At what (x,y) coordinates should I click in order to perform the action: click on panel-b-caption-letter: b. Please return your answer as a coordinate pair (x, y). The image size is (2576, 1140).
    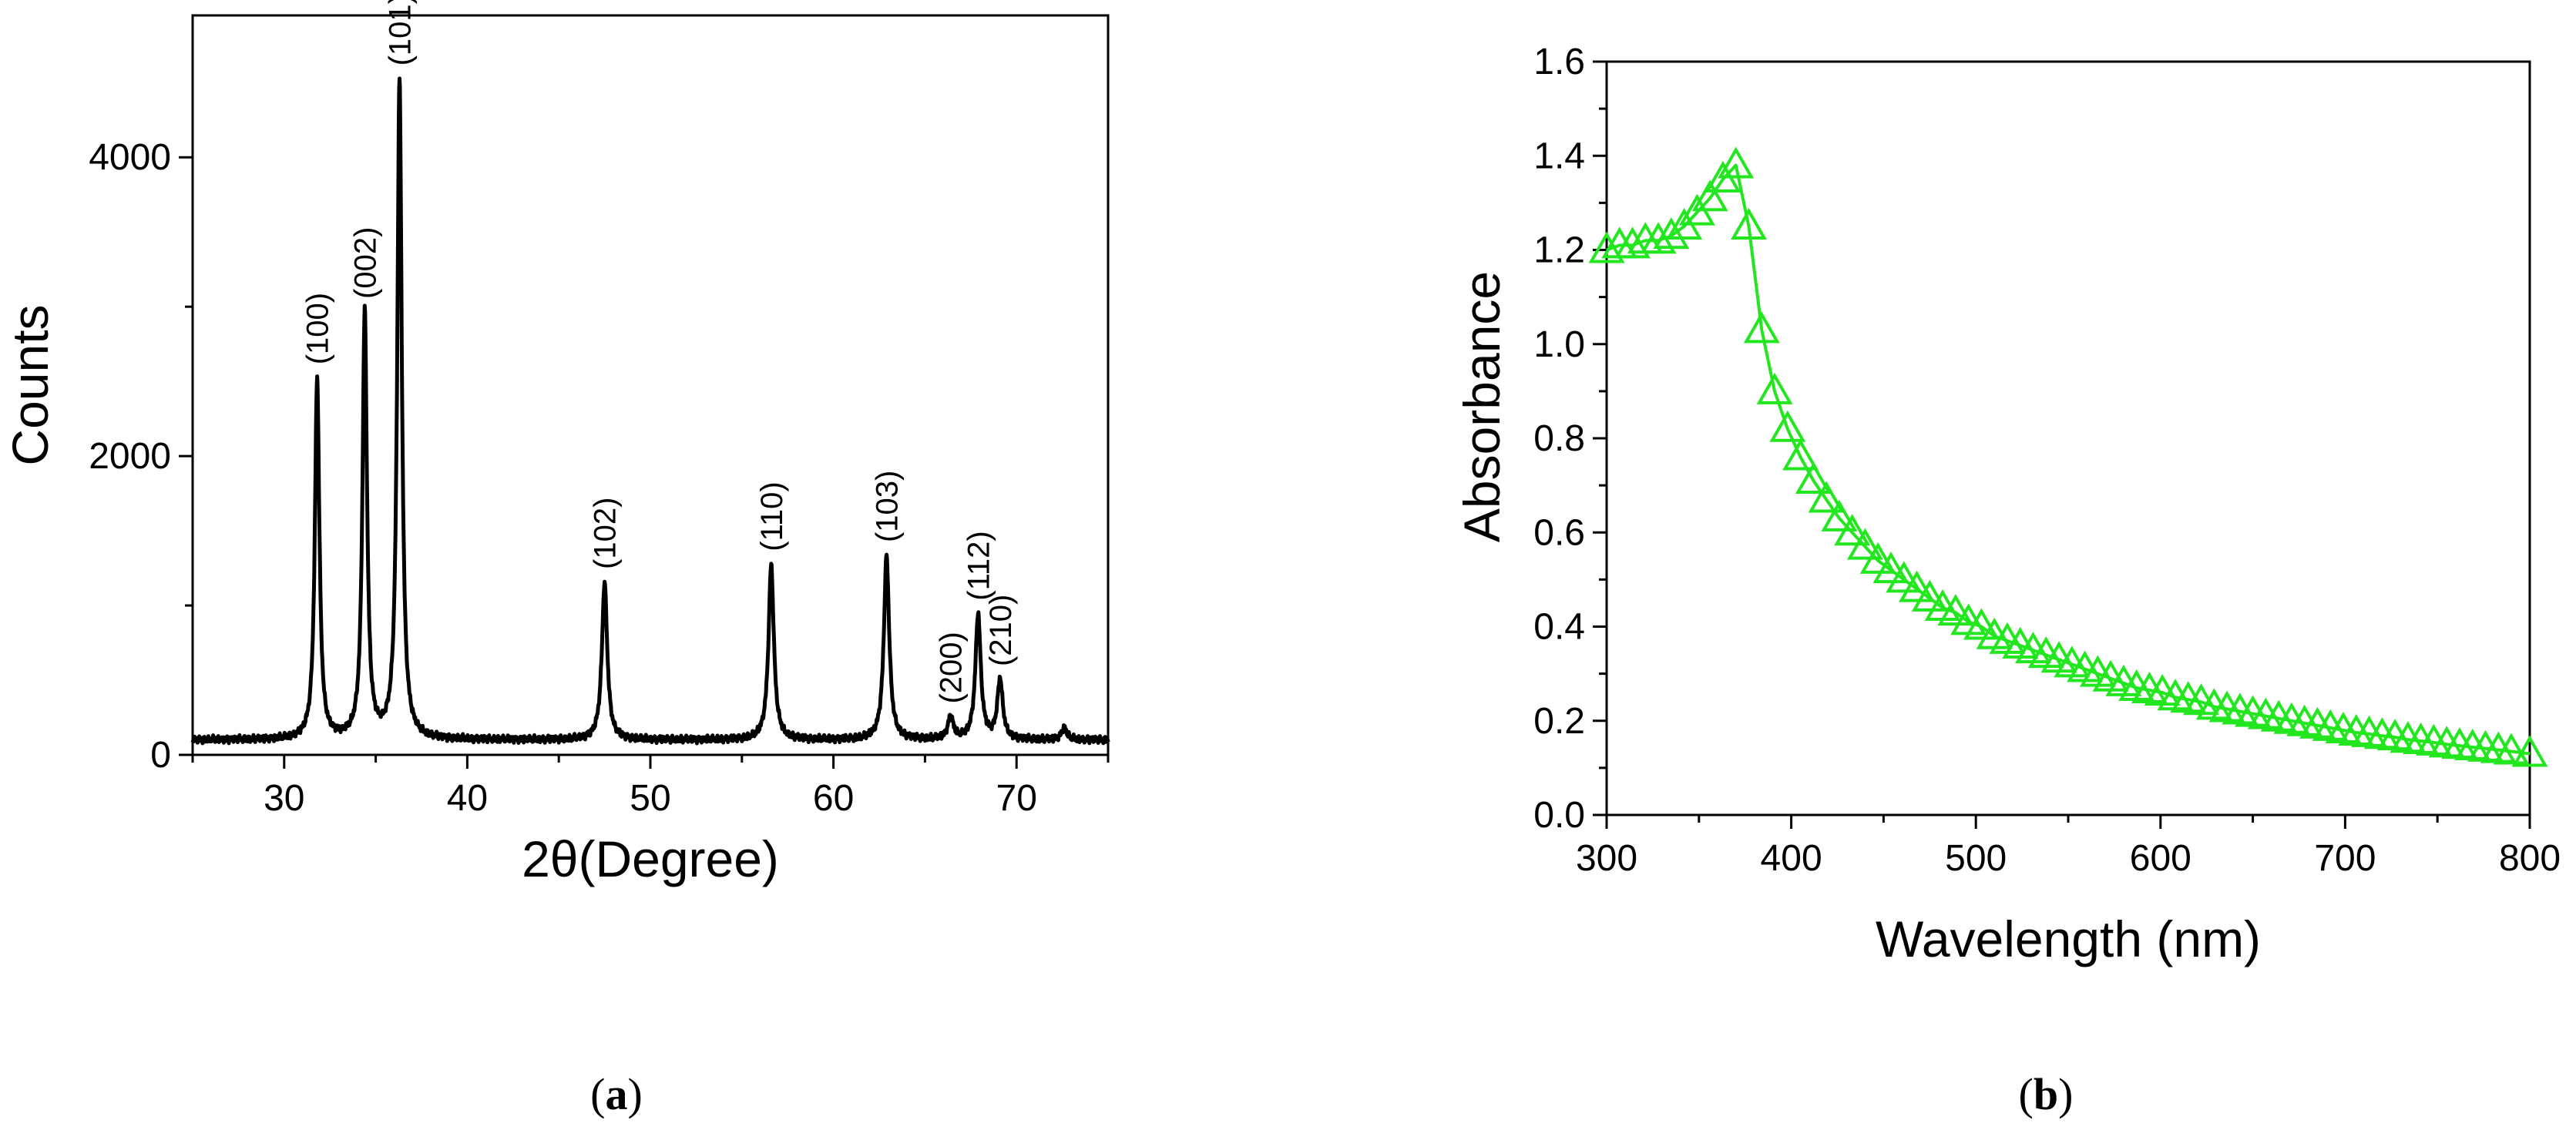
    Looking at the image, I should click on (2046, 1094).